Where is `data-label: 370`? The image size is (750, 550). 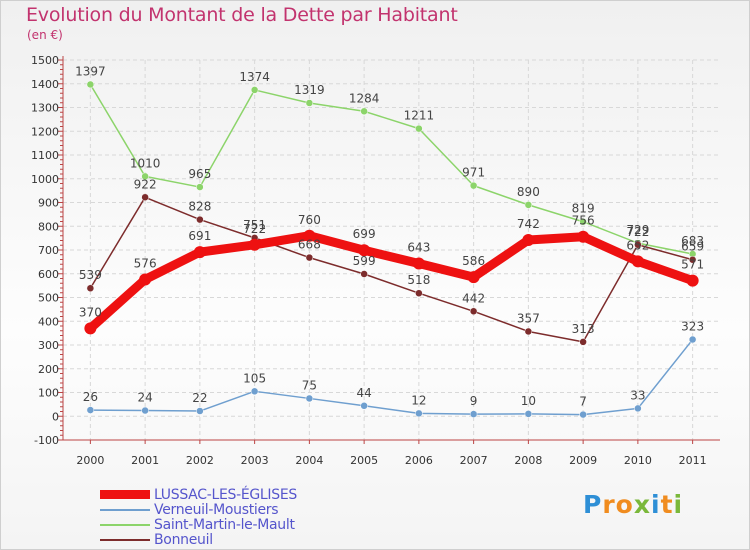
data-label: 370 is located at coordinates (90, 312).